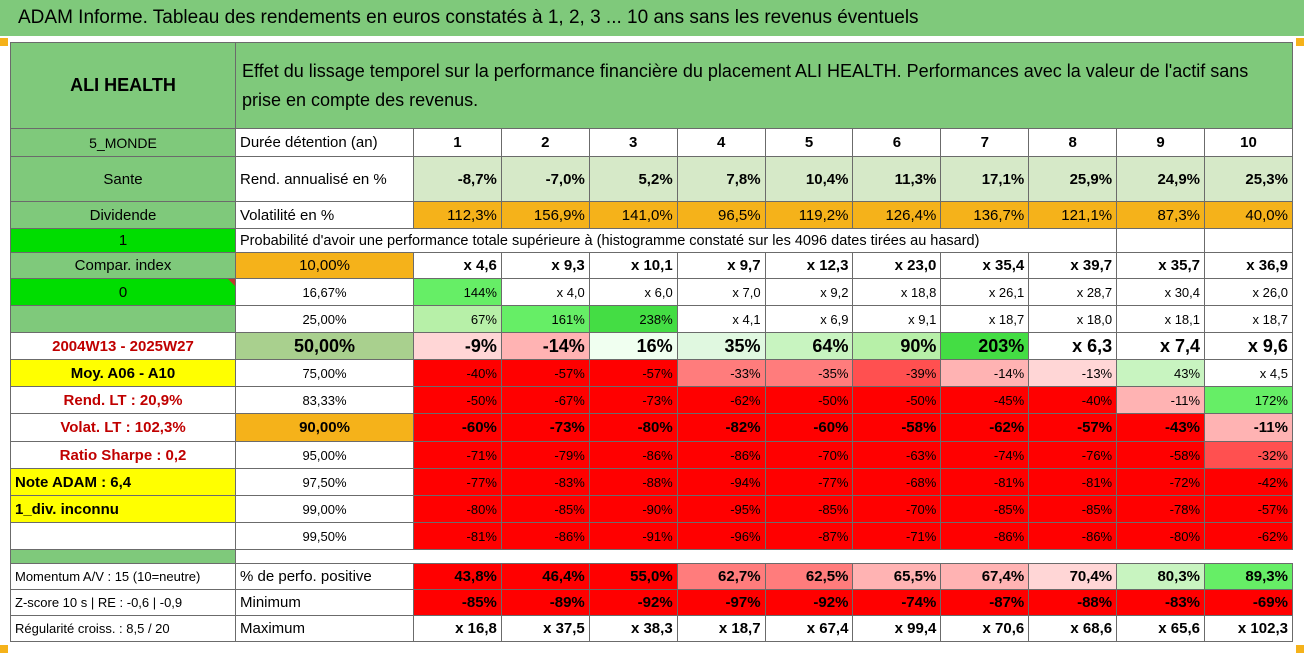  Describe the element at coordinates (721, 179) in the screenshot. I see `annualized-return-value: 7,8%` at that location.